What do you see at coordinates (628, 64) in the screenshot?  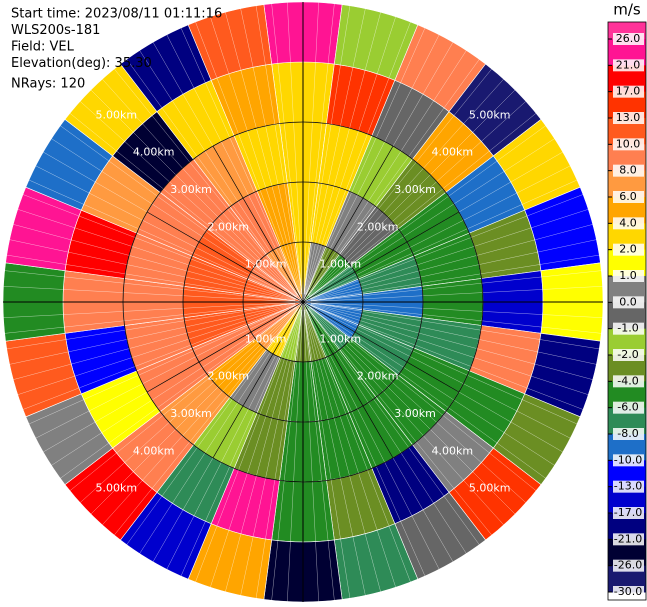 I see `colorbar-tick-label: 21.0` at bounding box center [628, 64].